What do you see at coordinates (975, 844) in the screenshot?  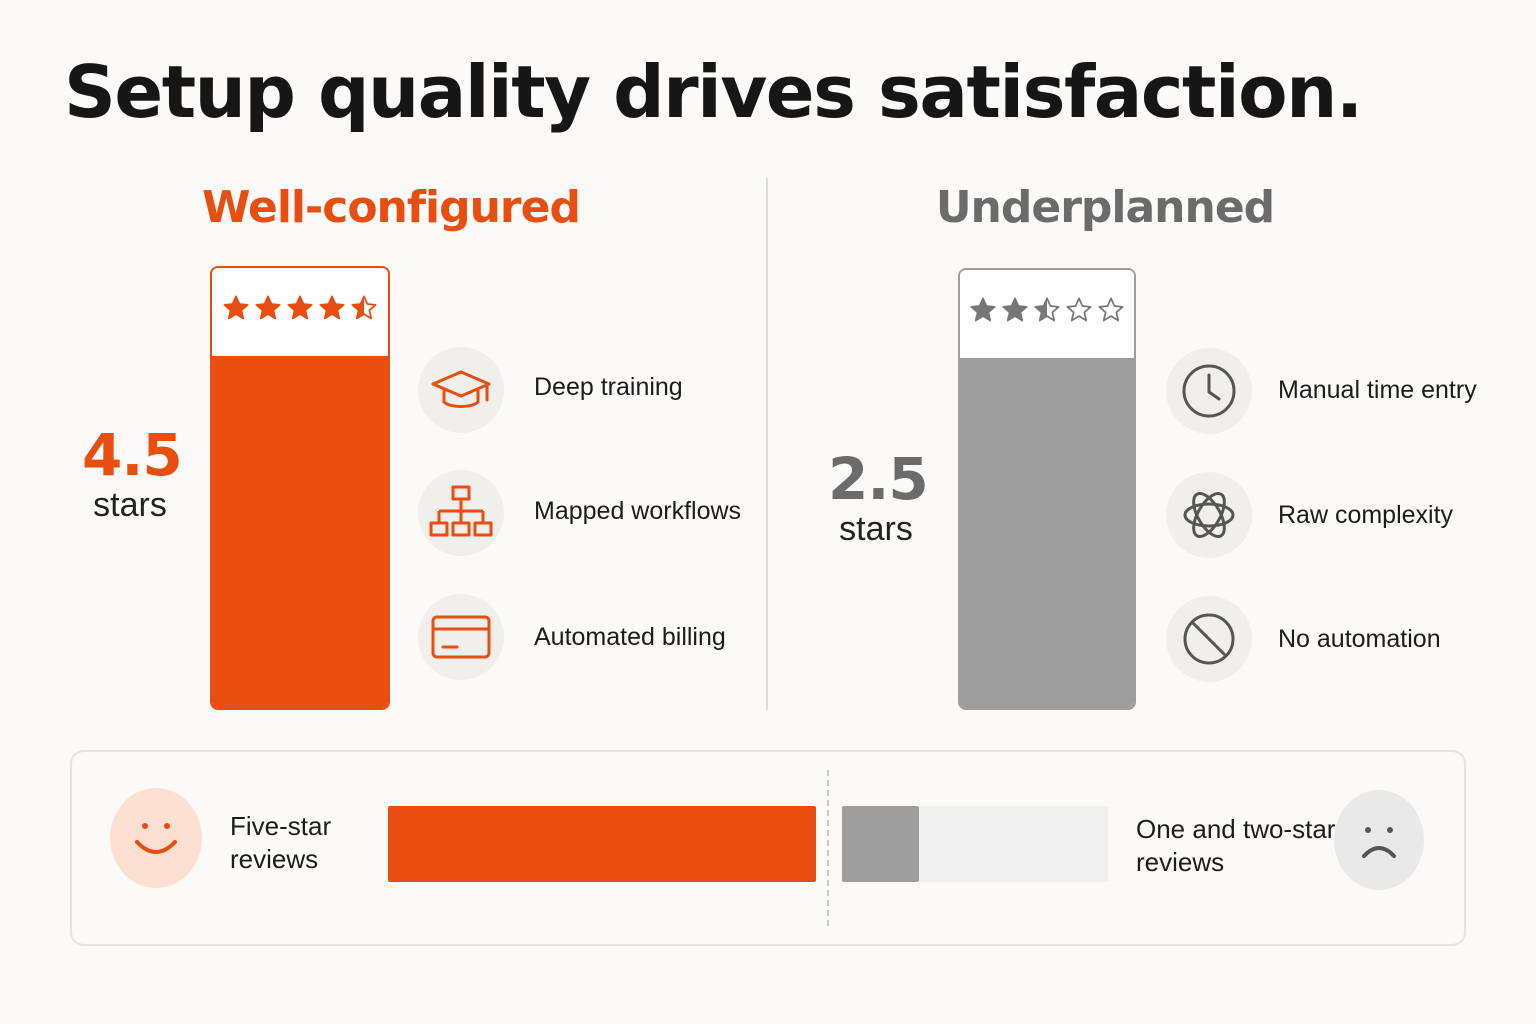 I see `low-star-reviews-bar` at bounding box center [975, 844].